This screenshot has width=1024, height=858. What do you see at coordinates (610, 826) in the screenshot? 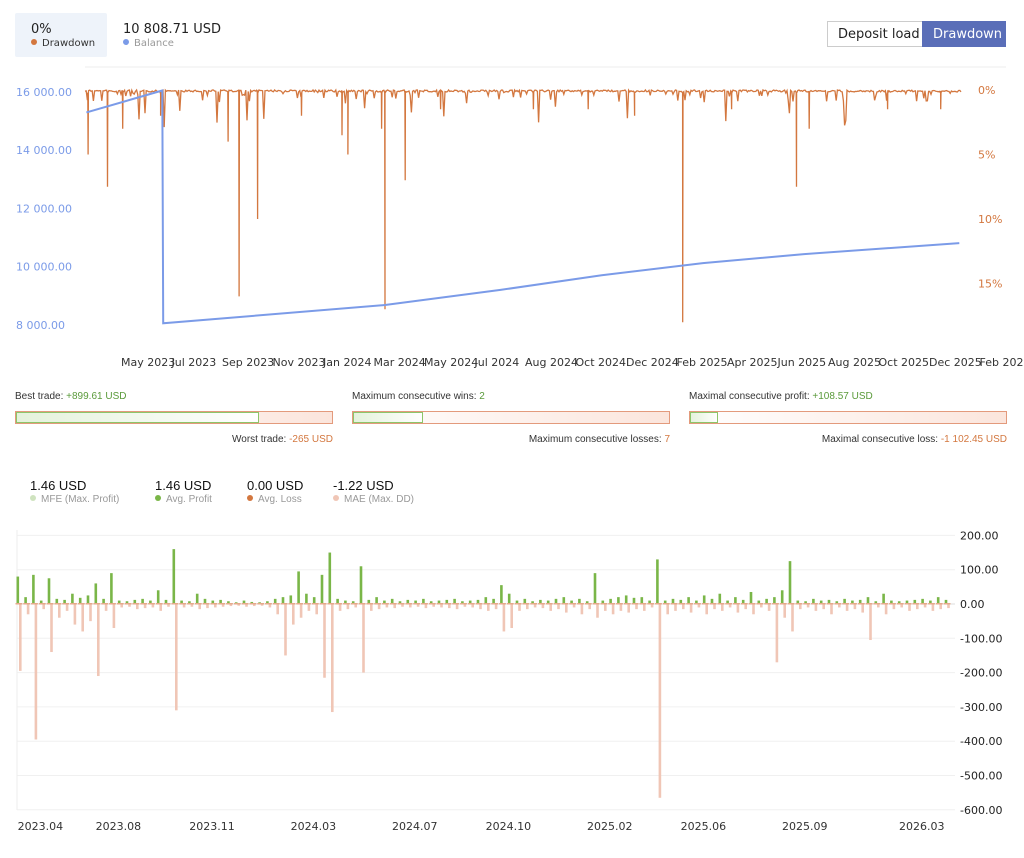
I see `x-tick: 2025.02` at bounding box center [610, 826].